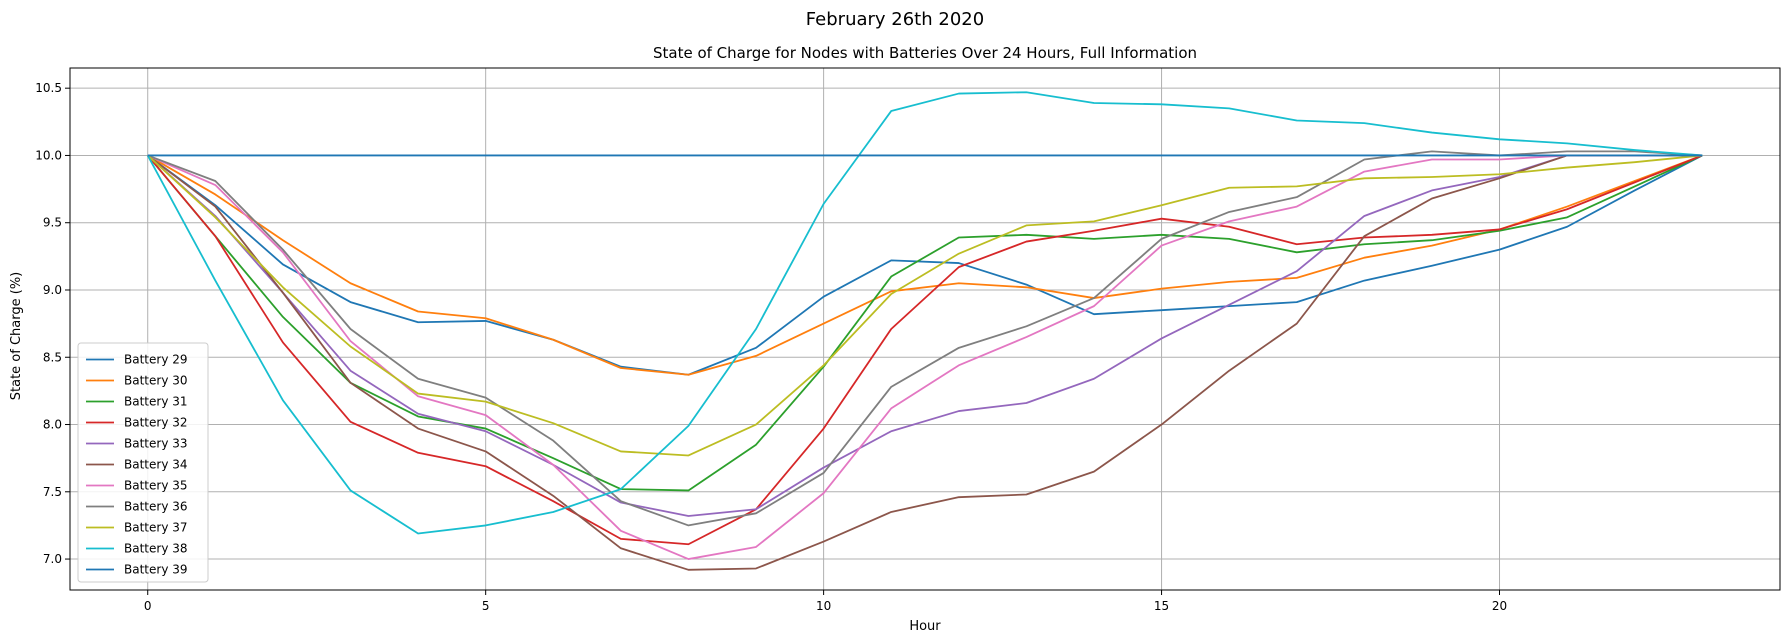  I want to click on y-tick-label: 10.0, so click(48, 155).